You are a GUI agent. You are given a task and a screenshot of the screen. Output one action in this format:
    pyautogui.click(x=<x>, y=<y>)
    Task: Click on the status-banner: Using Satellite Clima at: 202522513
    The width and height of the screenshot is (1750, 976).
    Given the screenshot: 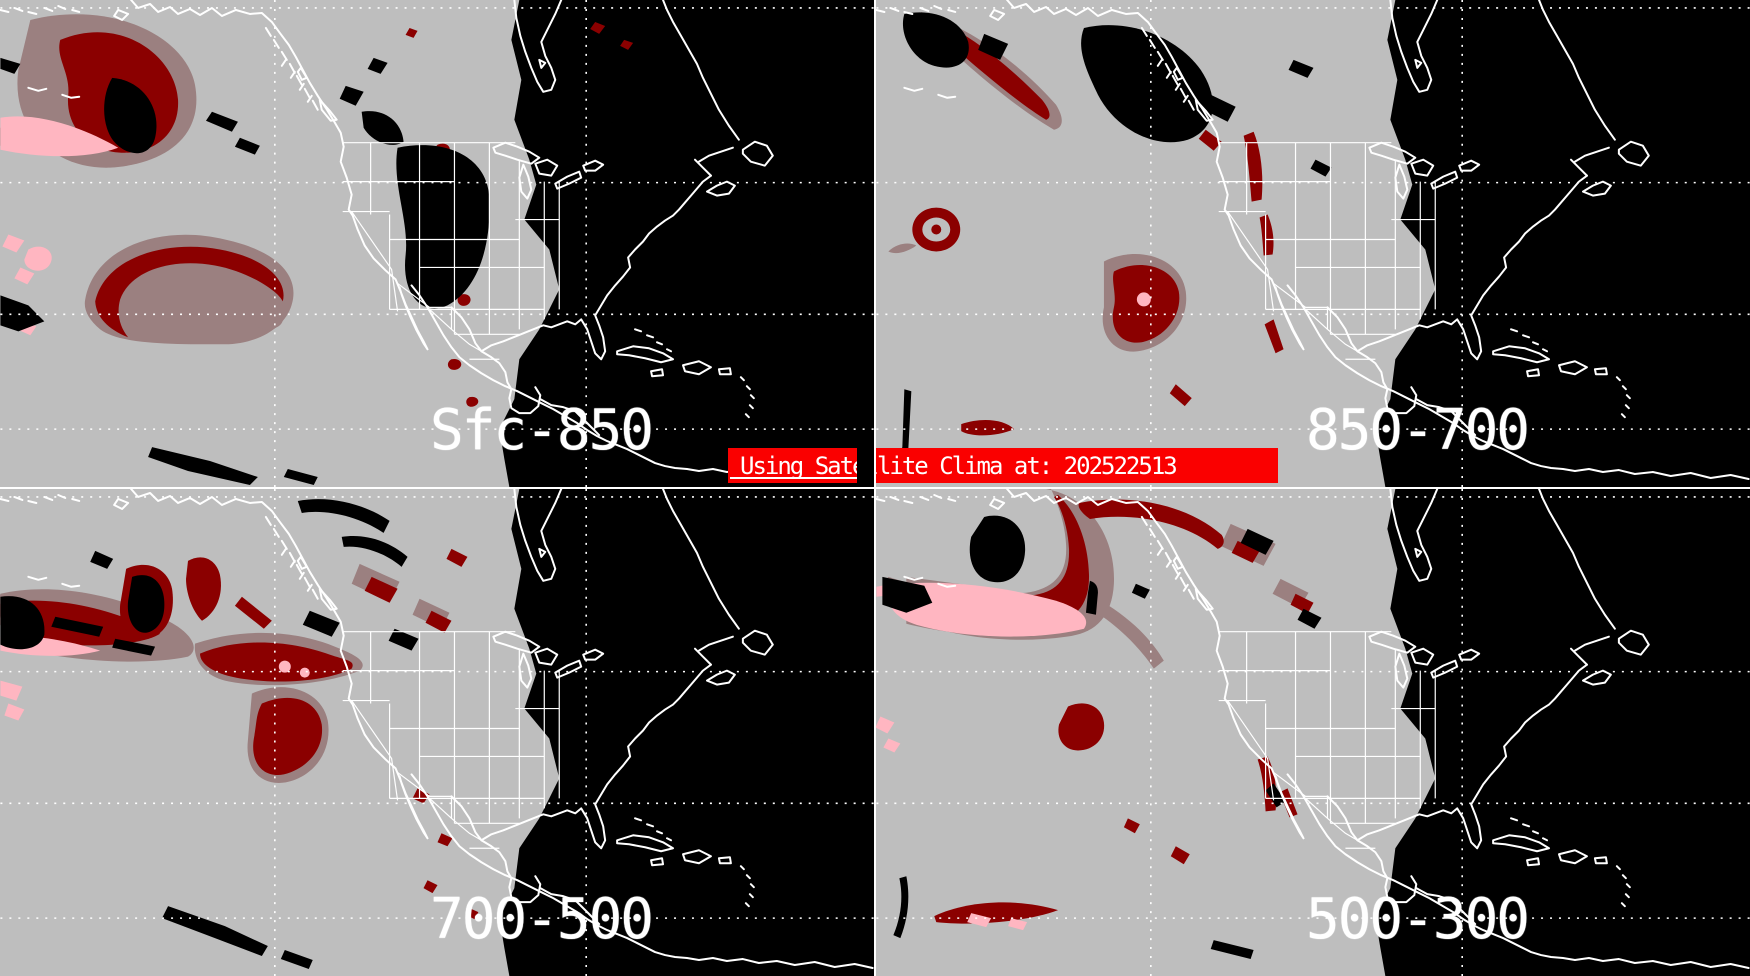 What is the action you would take?
    pyautogui.click(x=1003, y=465)
    